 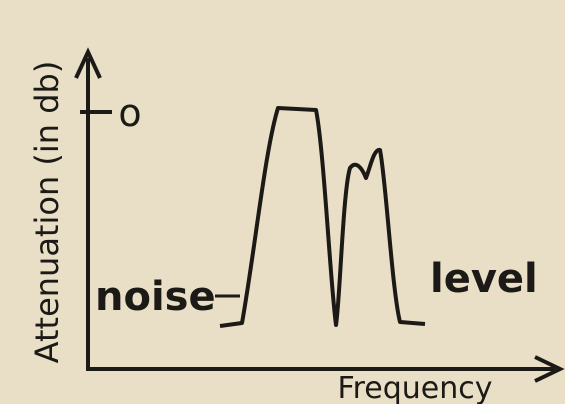 What do you see at coordinates (549, 369) in the screenshot?
I see `x-axis-arrow` at bounding box center [549, 369].